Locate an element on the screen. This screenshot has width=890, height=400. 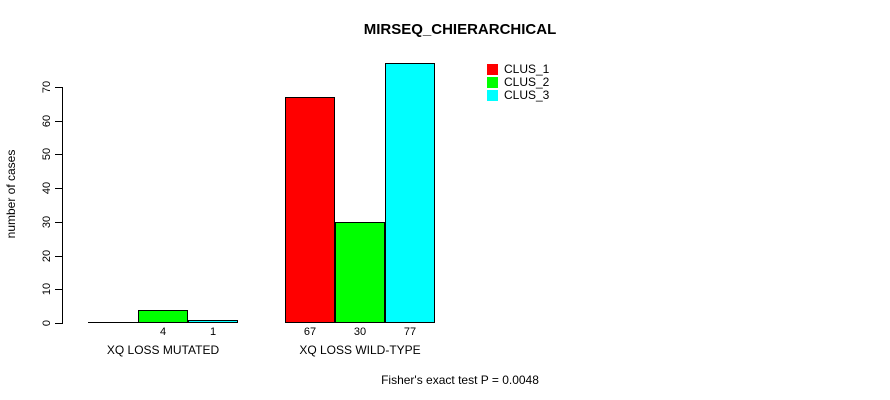
bar-value-label: 30 is located at coordinates (360, 332).